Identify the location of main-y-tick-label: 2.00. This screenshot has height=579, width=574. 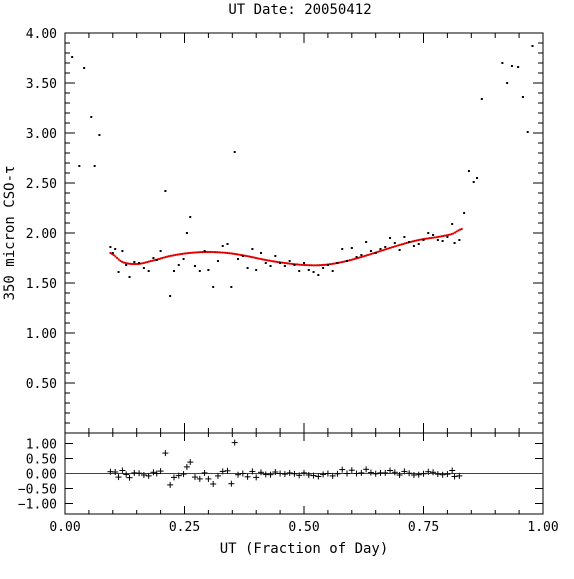
(41, 234).